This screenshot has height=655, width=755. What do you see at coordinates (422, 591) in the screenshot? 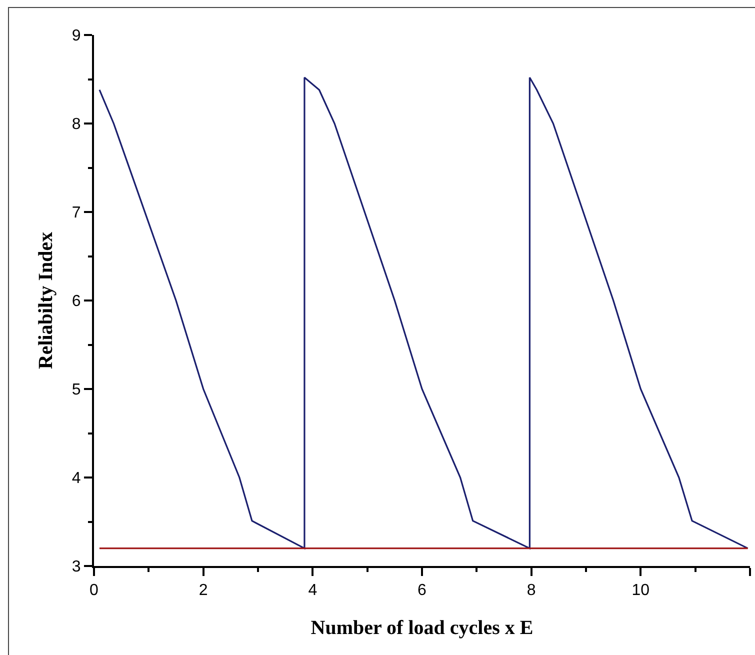
I see `x-tick-label: 6` at bounding box center [422, 591].